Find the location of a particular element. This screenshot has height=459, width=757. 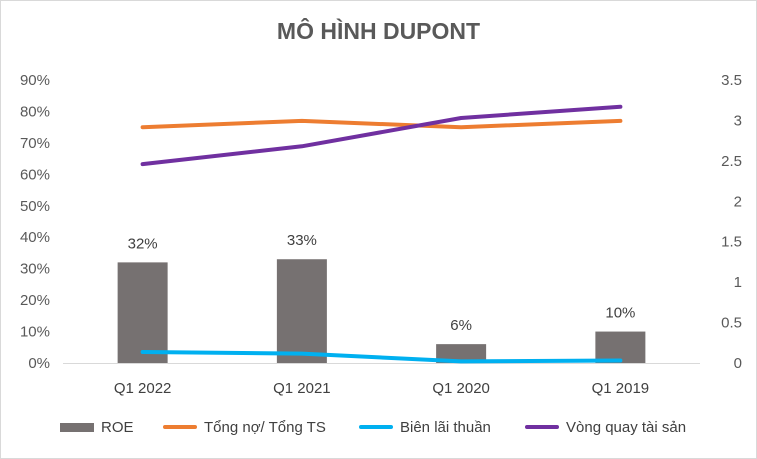

y-right-tick-label: 1 is located at coordinates (738, 282).